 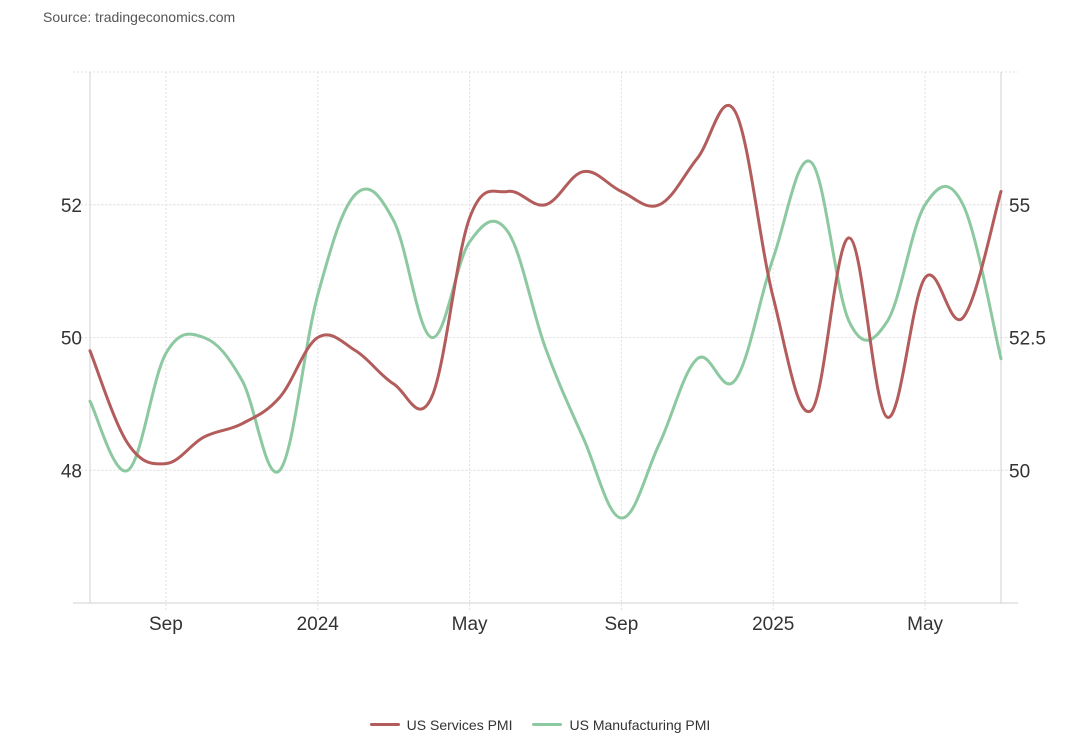 What do you see at coordinates (71, 471) in the screenshot?
I see `left-tick-label: 48` at bounding box center [71, 471].